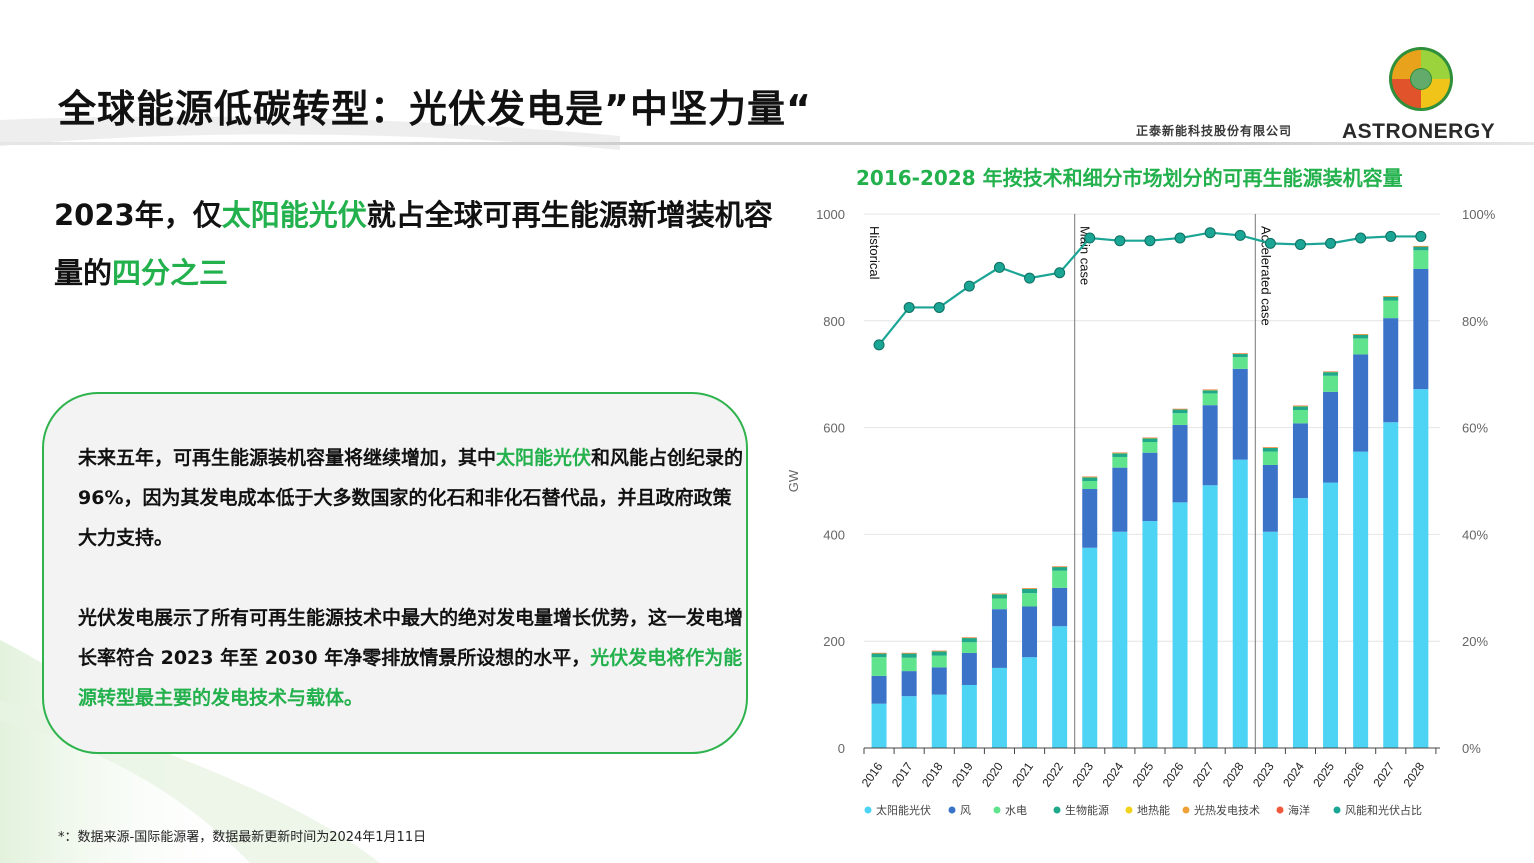 Image resolution: width=1534 pixels, height=863 pixels. I want to click on y2-tick-label: 40%, so click(1475, 534).